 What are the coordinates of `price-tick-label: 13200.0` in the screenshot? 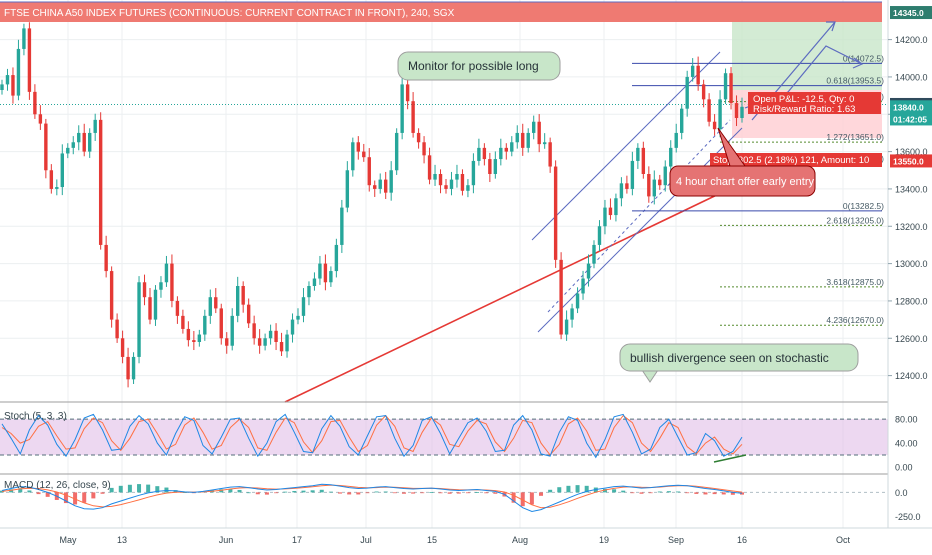 It's located at (911, 227).